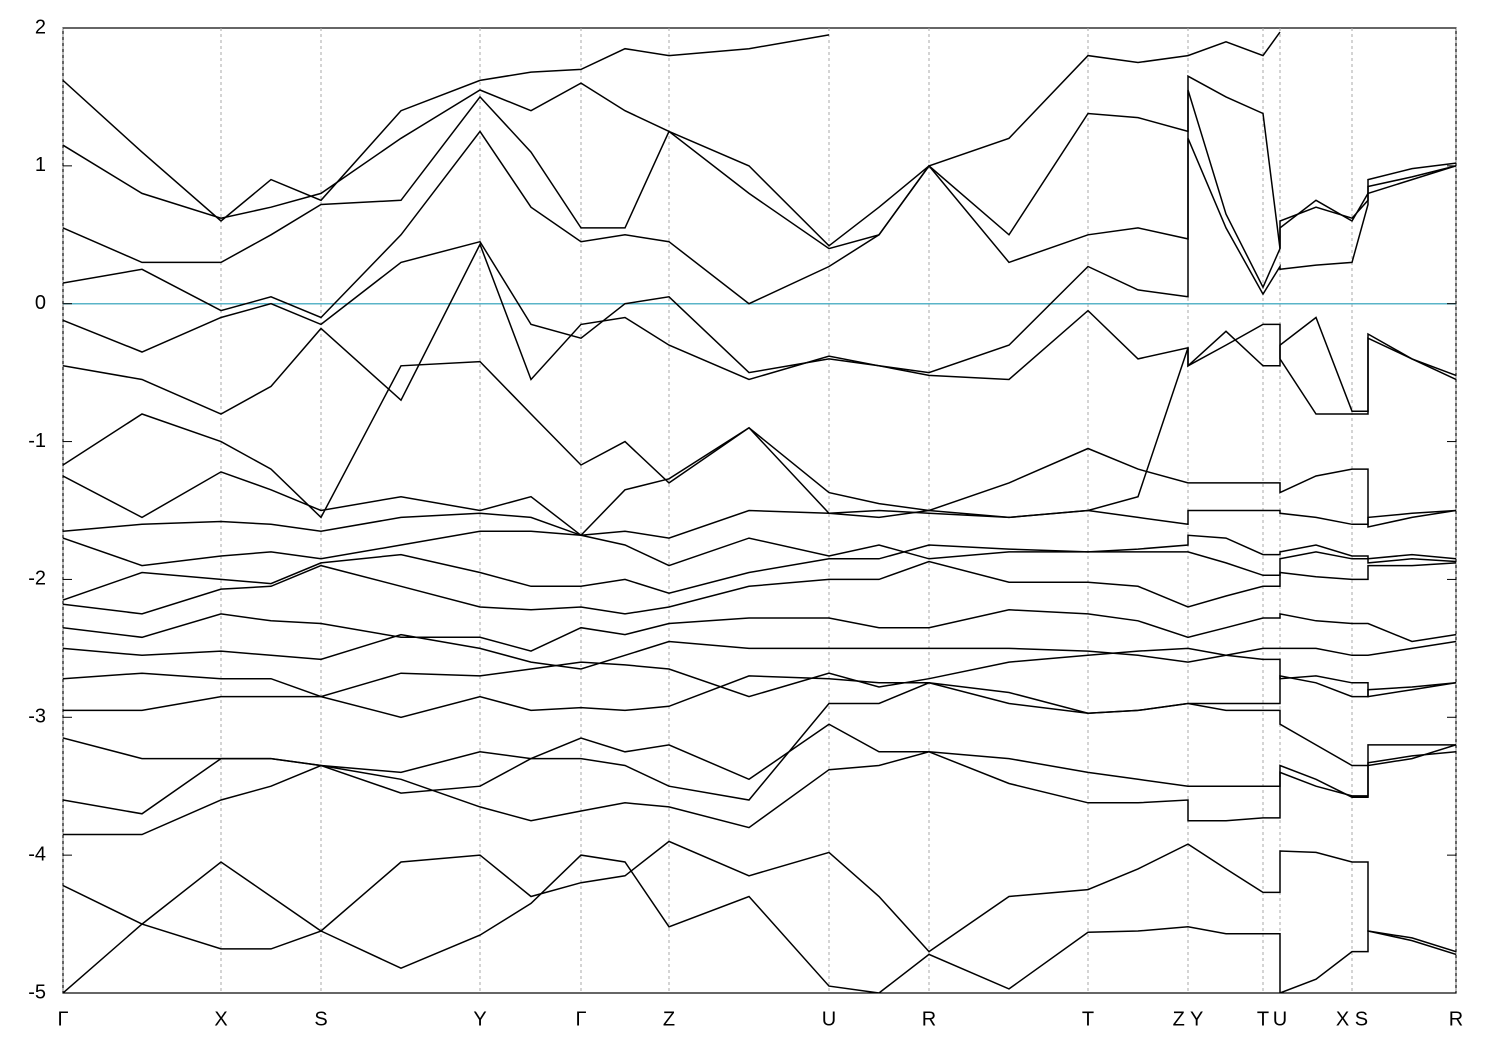 The width and height of the screenshot is (1500, 1050). Describe the element at coordinates (37, 579) in the screenshot. I see `y-tick-label: -2` at that location.